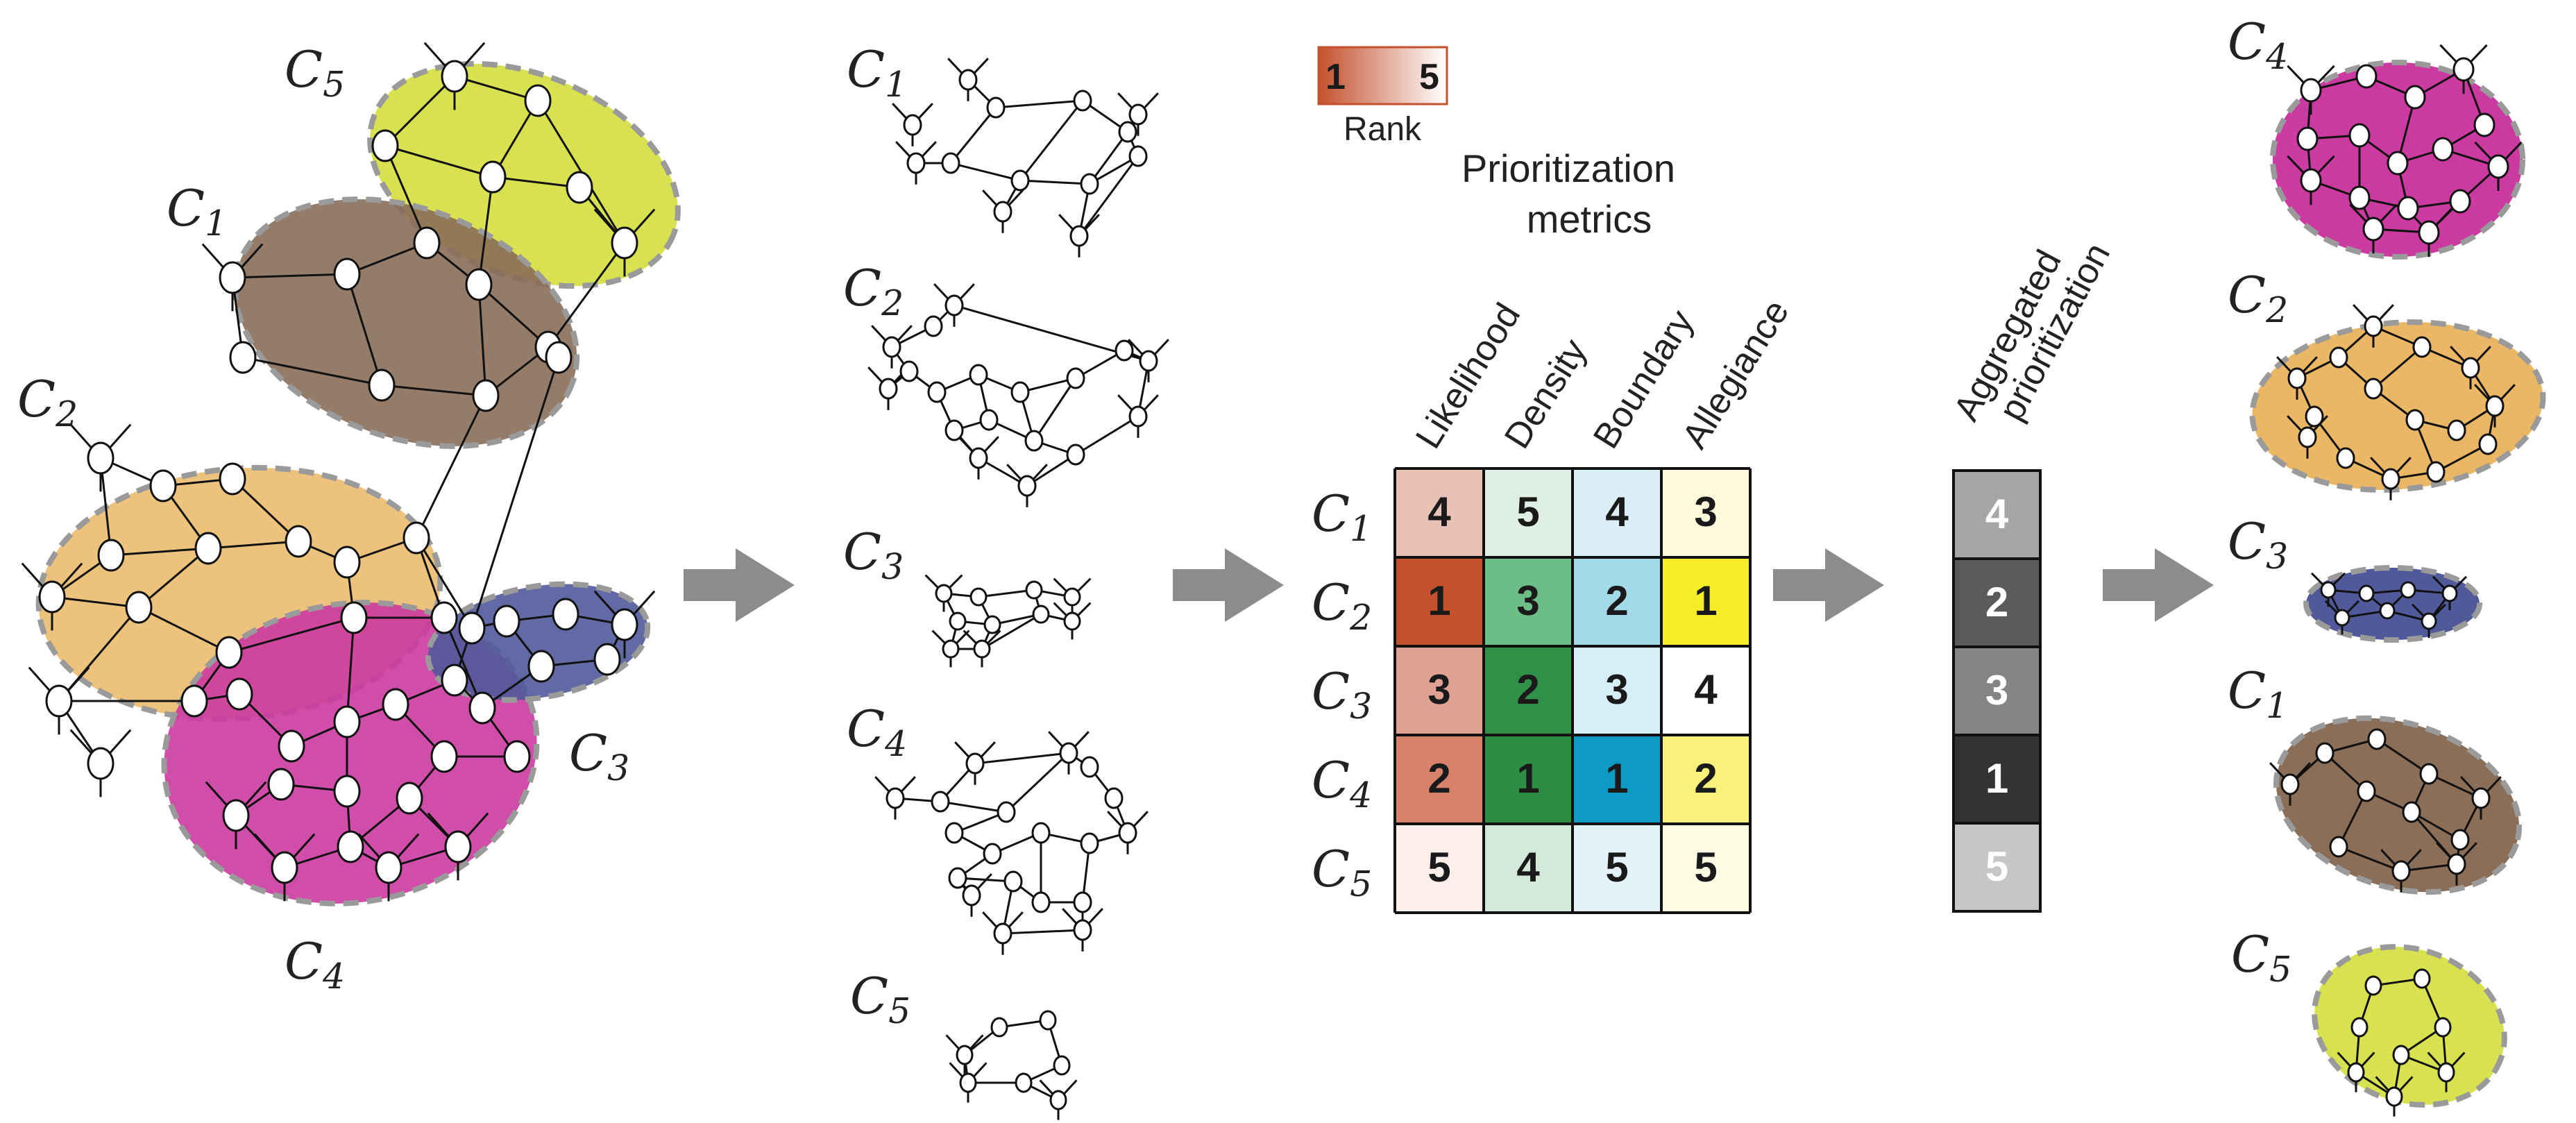 This screenshot has width=2576, height=1123. Describe the element at coordinates (315, 964) in the screenshot. I see `left-label-c4: C4` at that location.